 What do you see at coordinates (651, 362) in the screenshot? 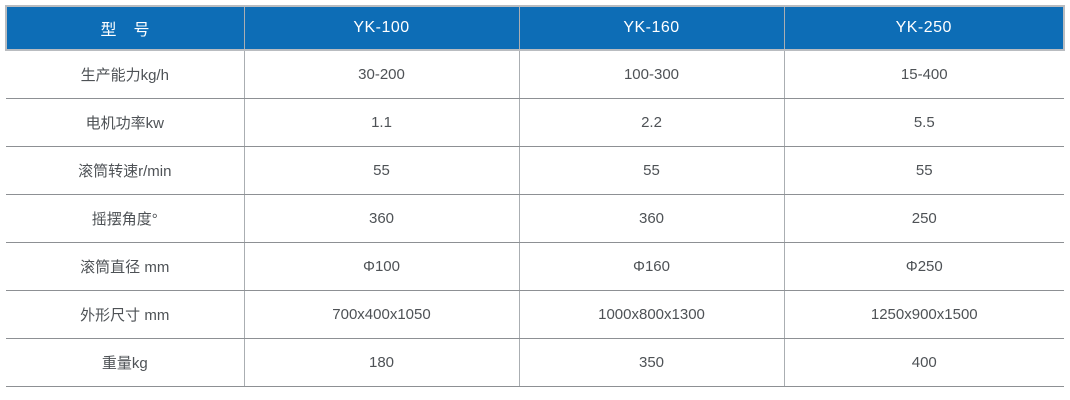
I see `spec-cell: 350` at bounding box center [651, 362].